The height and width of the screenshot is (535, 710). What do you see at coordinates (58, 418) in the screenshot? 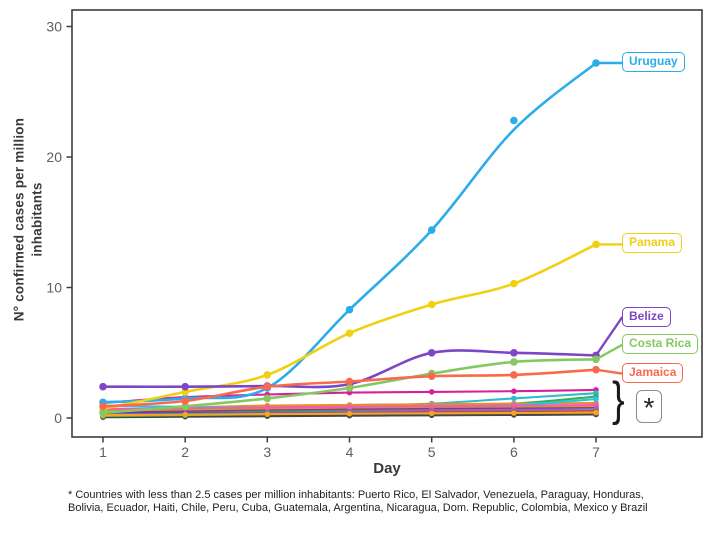
I see `y-tick-label: 0` at bounding box center [58, 418].